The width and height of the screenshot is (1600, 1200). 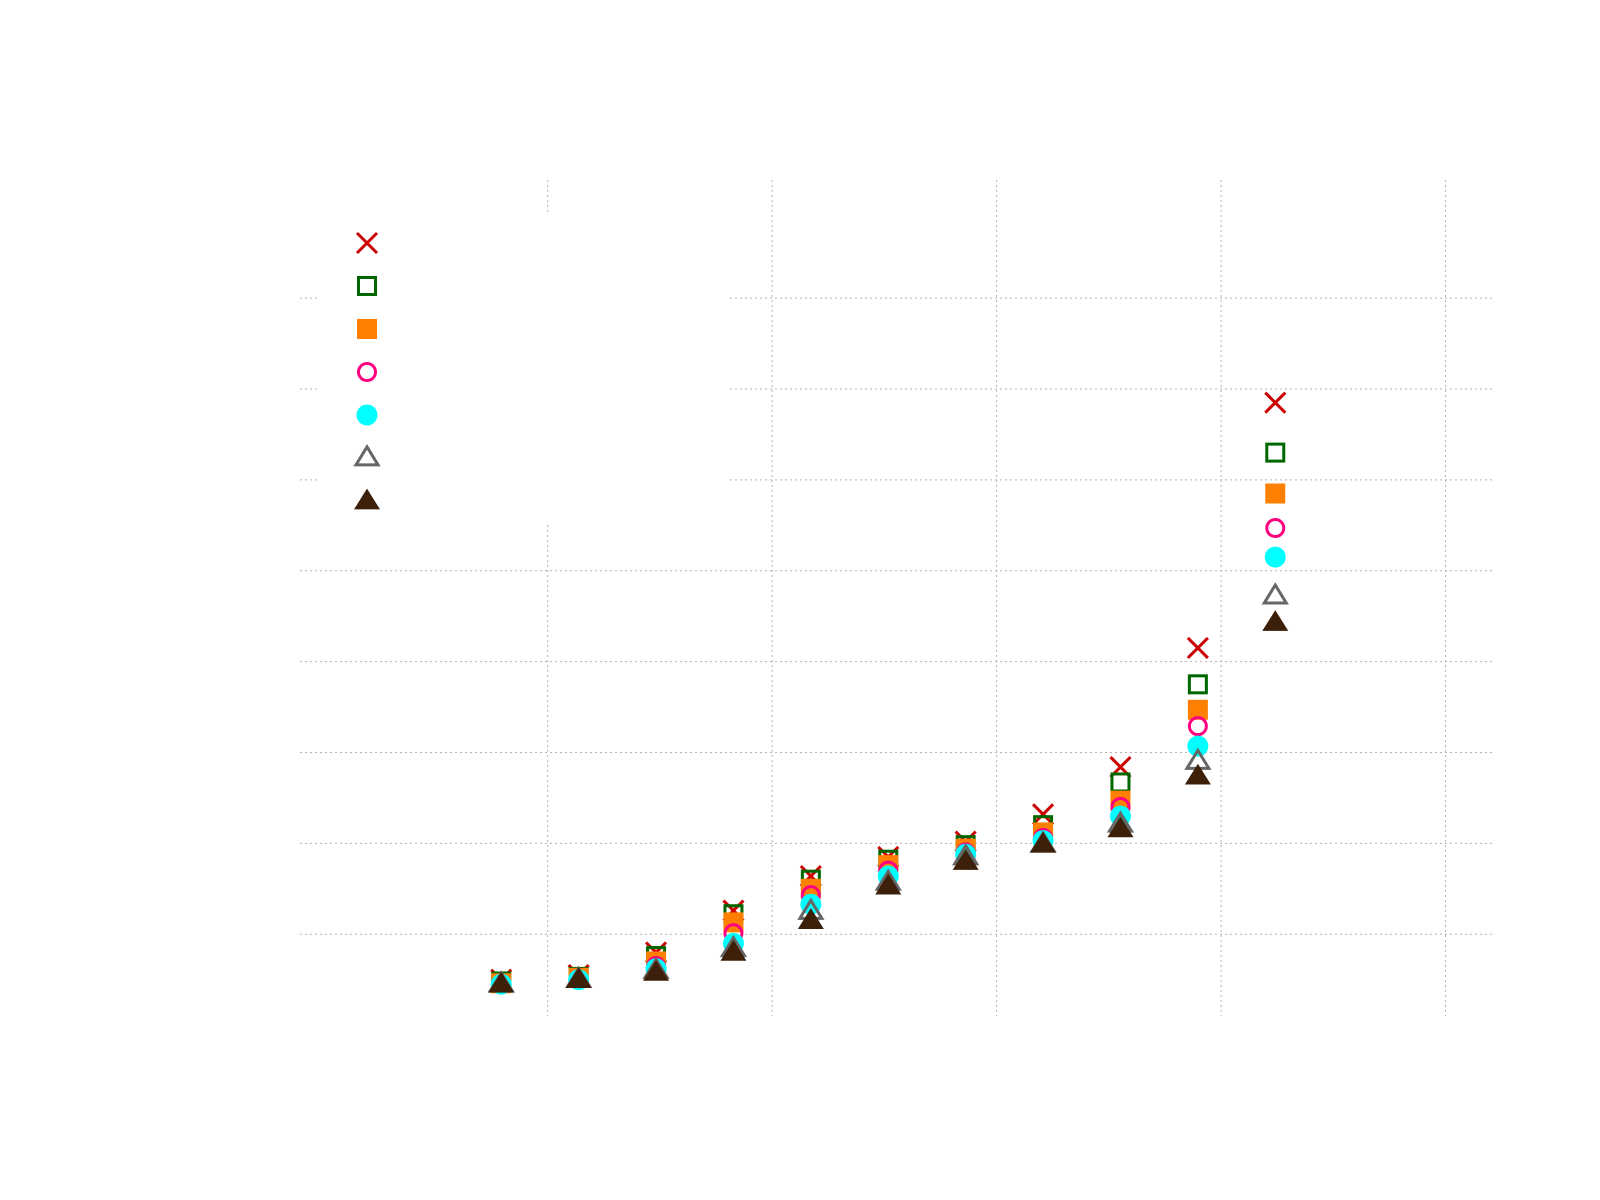 I want to click on legend-box, so click(x=523, y=368).